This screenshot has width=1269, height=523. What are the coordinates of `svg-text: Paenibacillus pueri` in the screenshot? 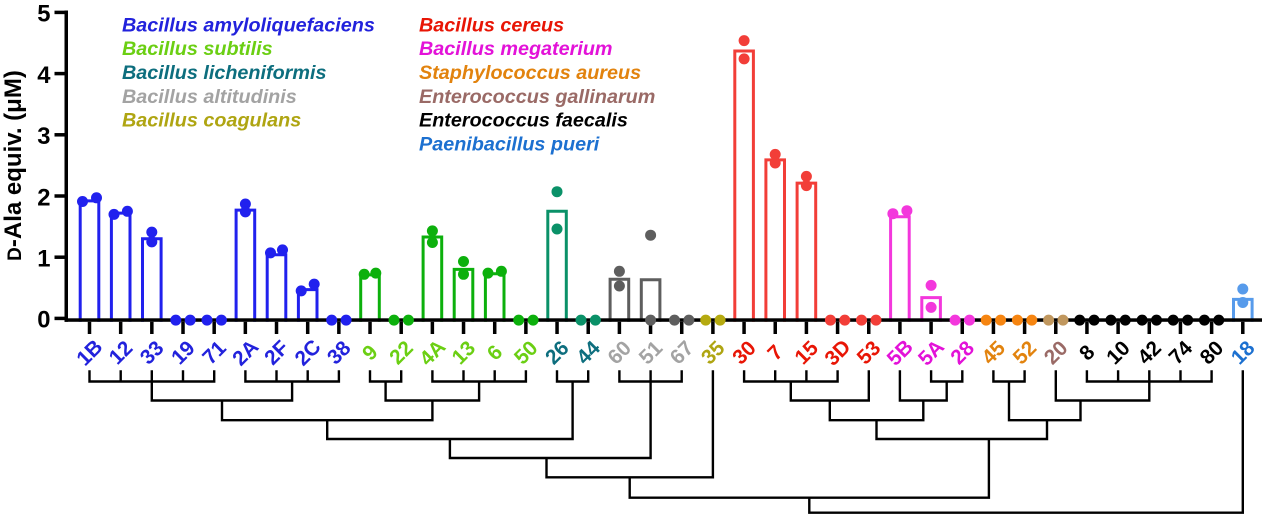 It's located at (509, 144).